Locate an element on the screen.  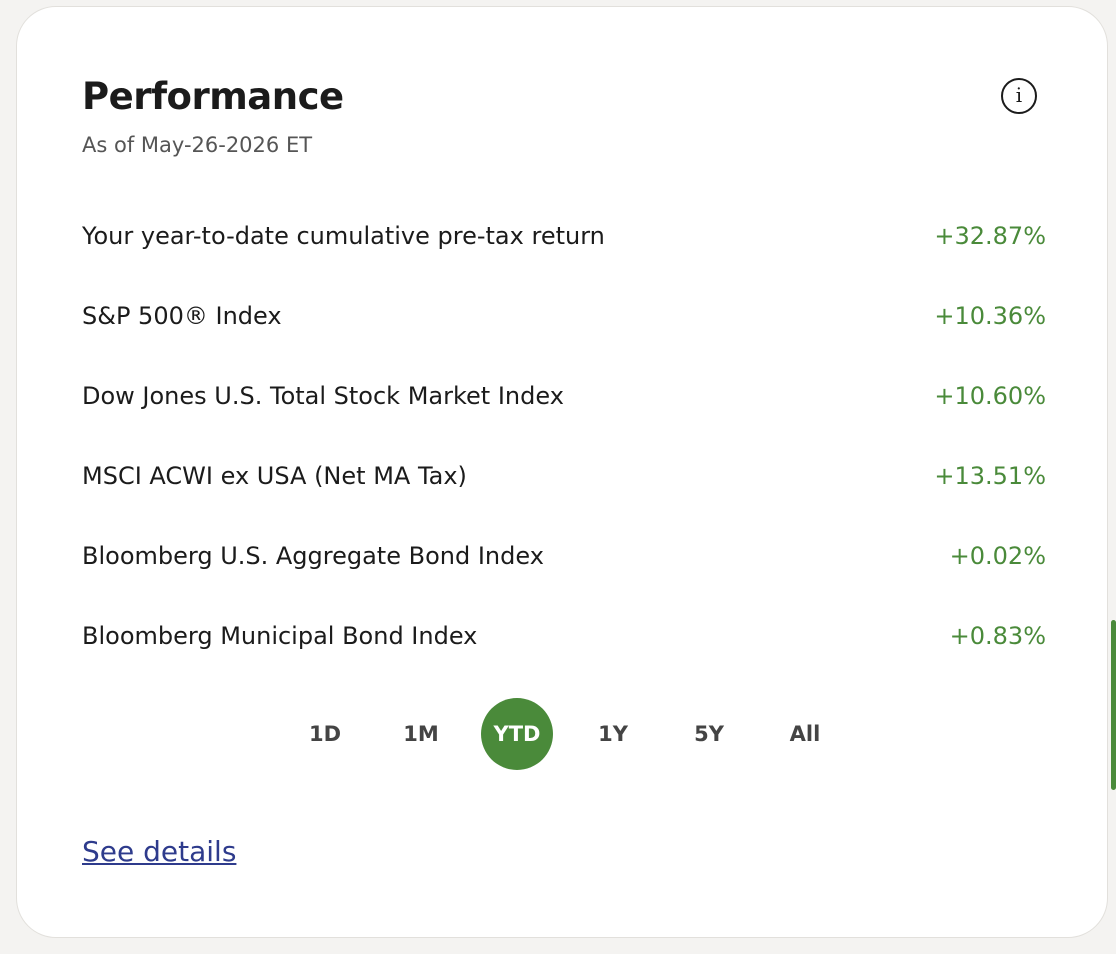
row-label: Bloomberg Municipal Bond Index is located at coordinates (280, 636).